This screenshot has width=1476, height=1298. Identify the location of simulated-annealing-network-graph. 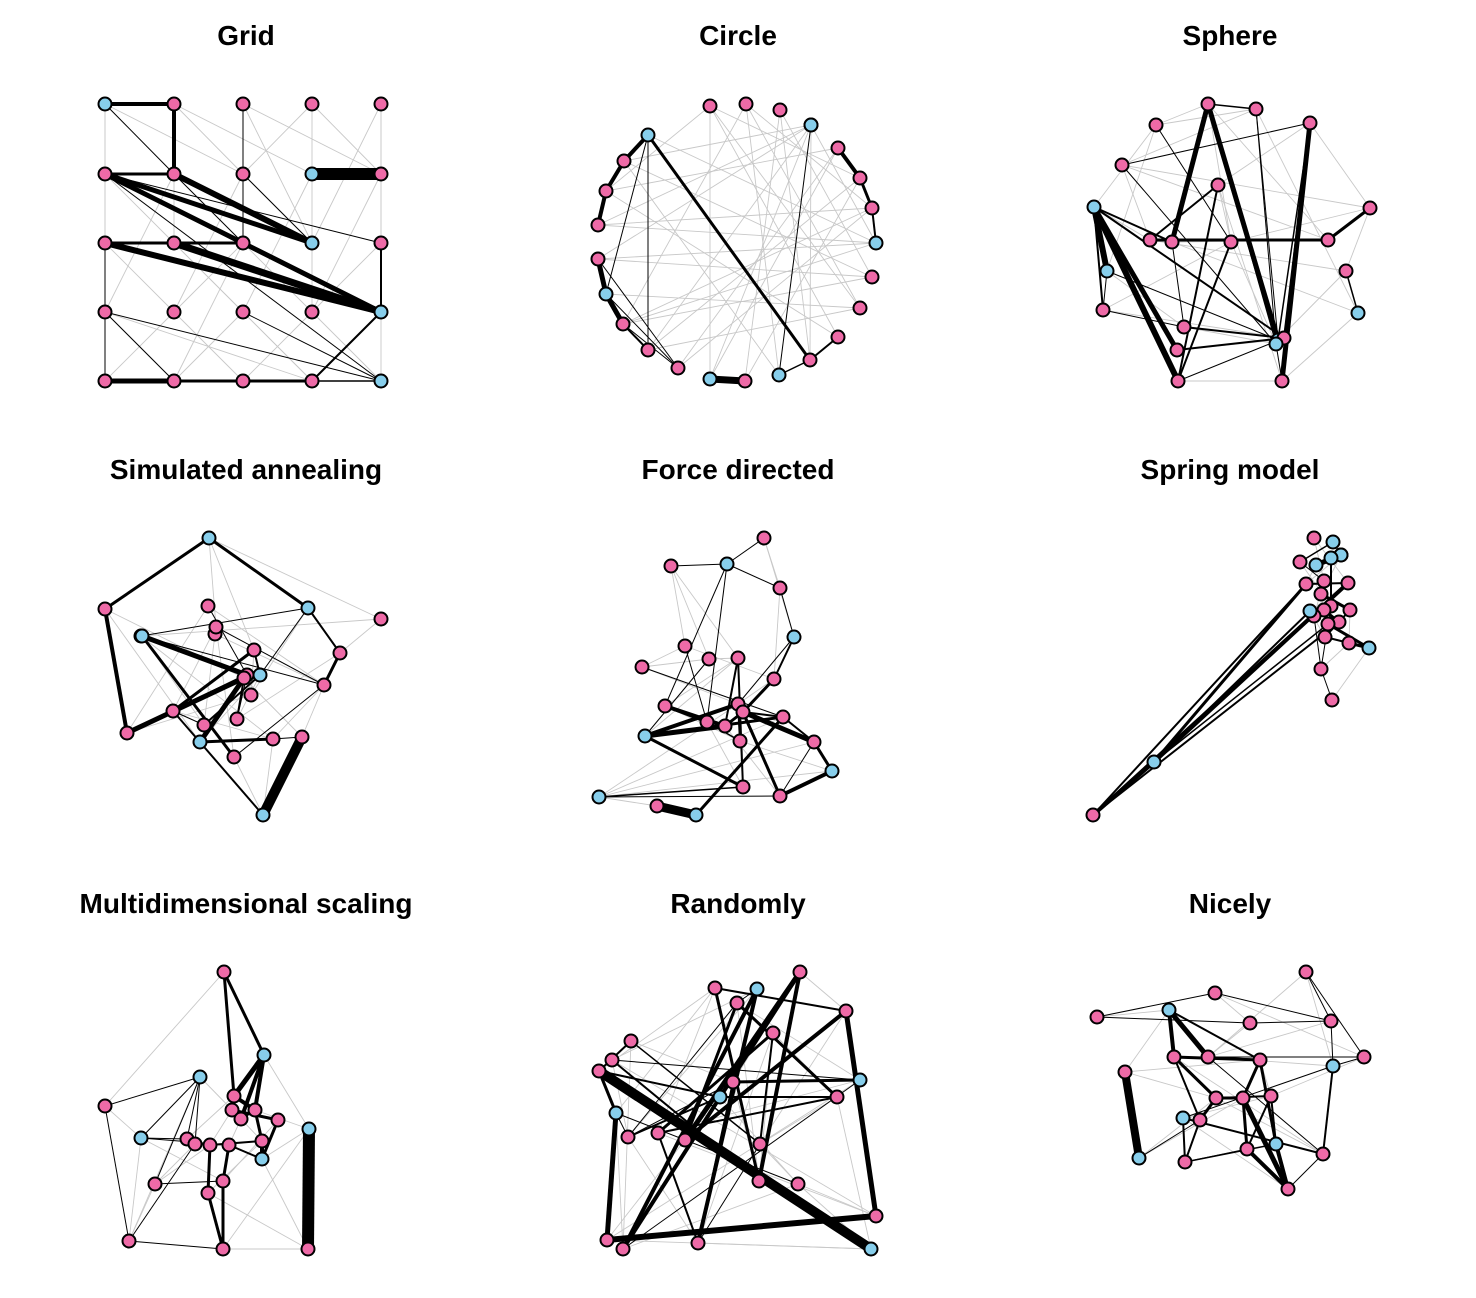
(243, 676).